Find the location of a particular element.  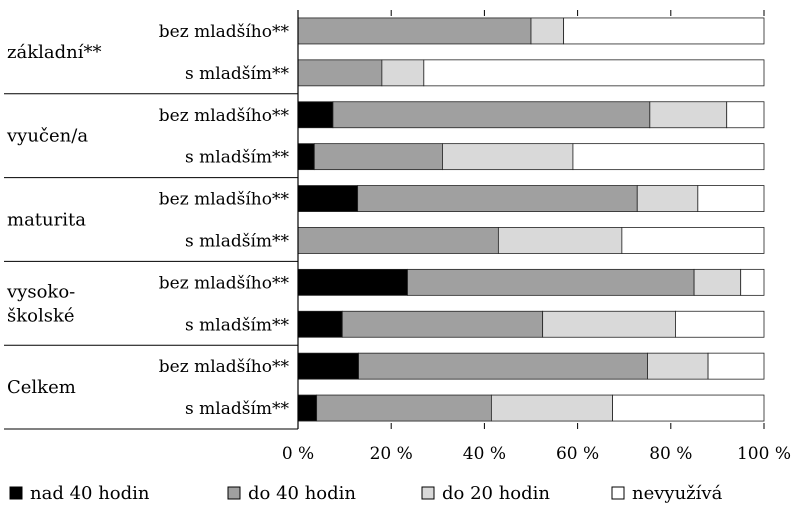

bar-g1-r0-s1 is located at coordinates (491, 115).